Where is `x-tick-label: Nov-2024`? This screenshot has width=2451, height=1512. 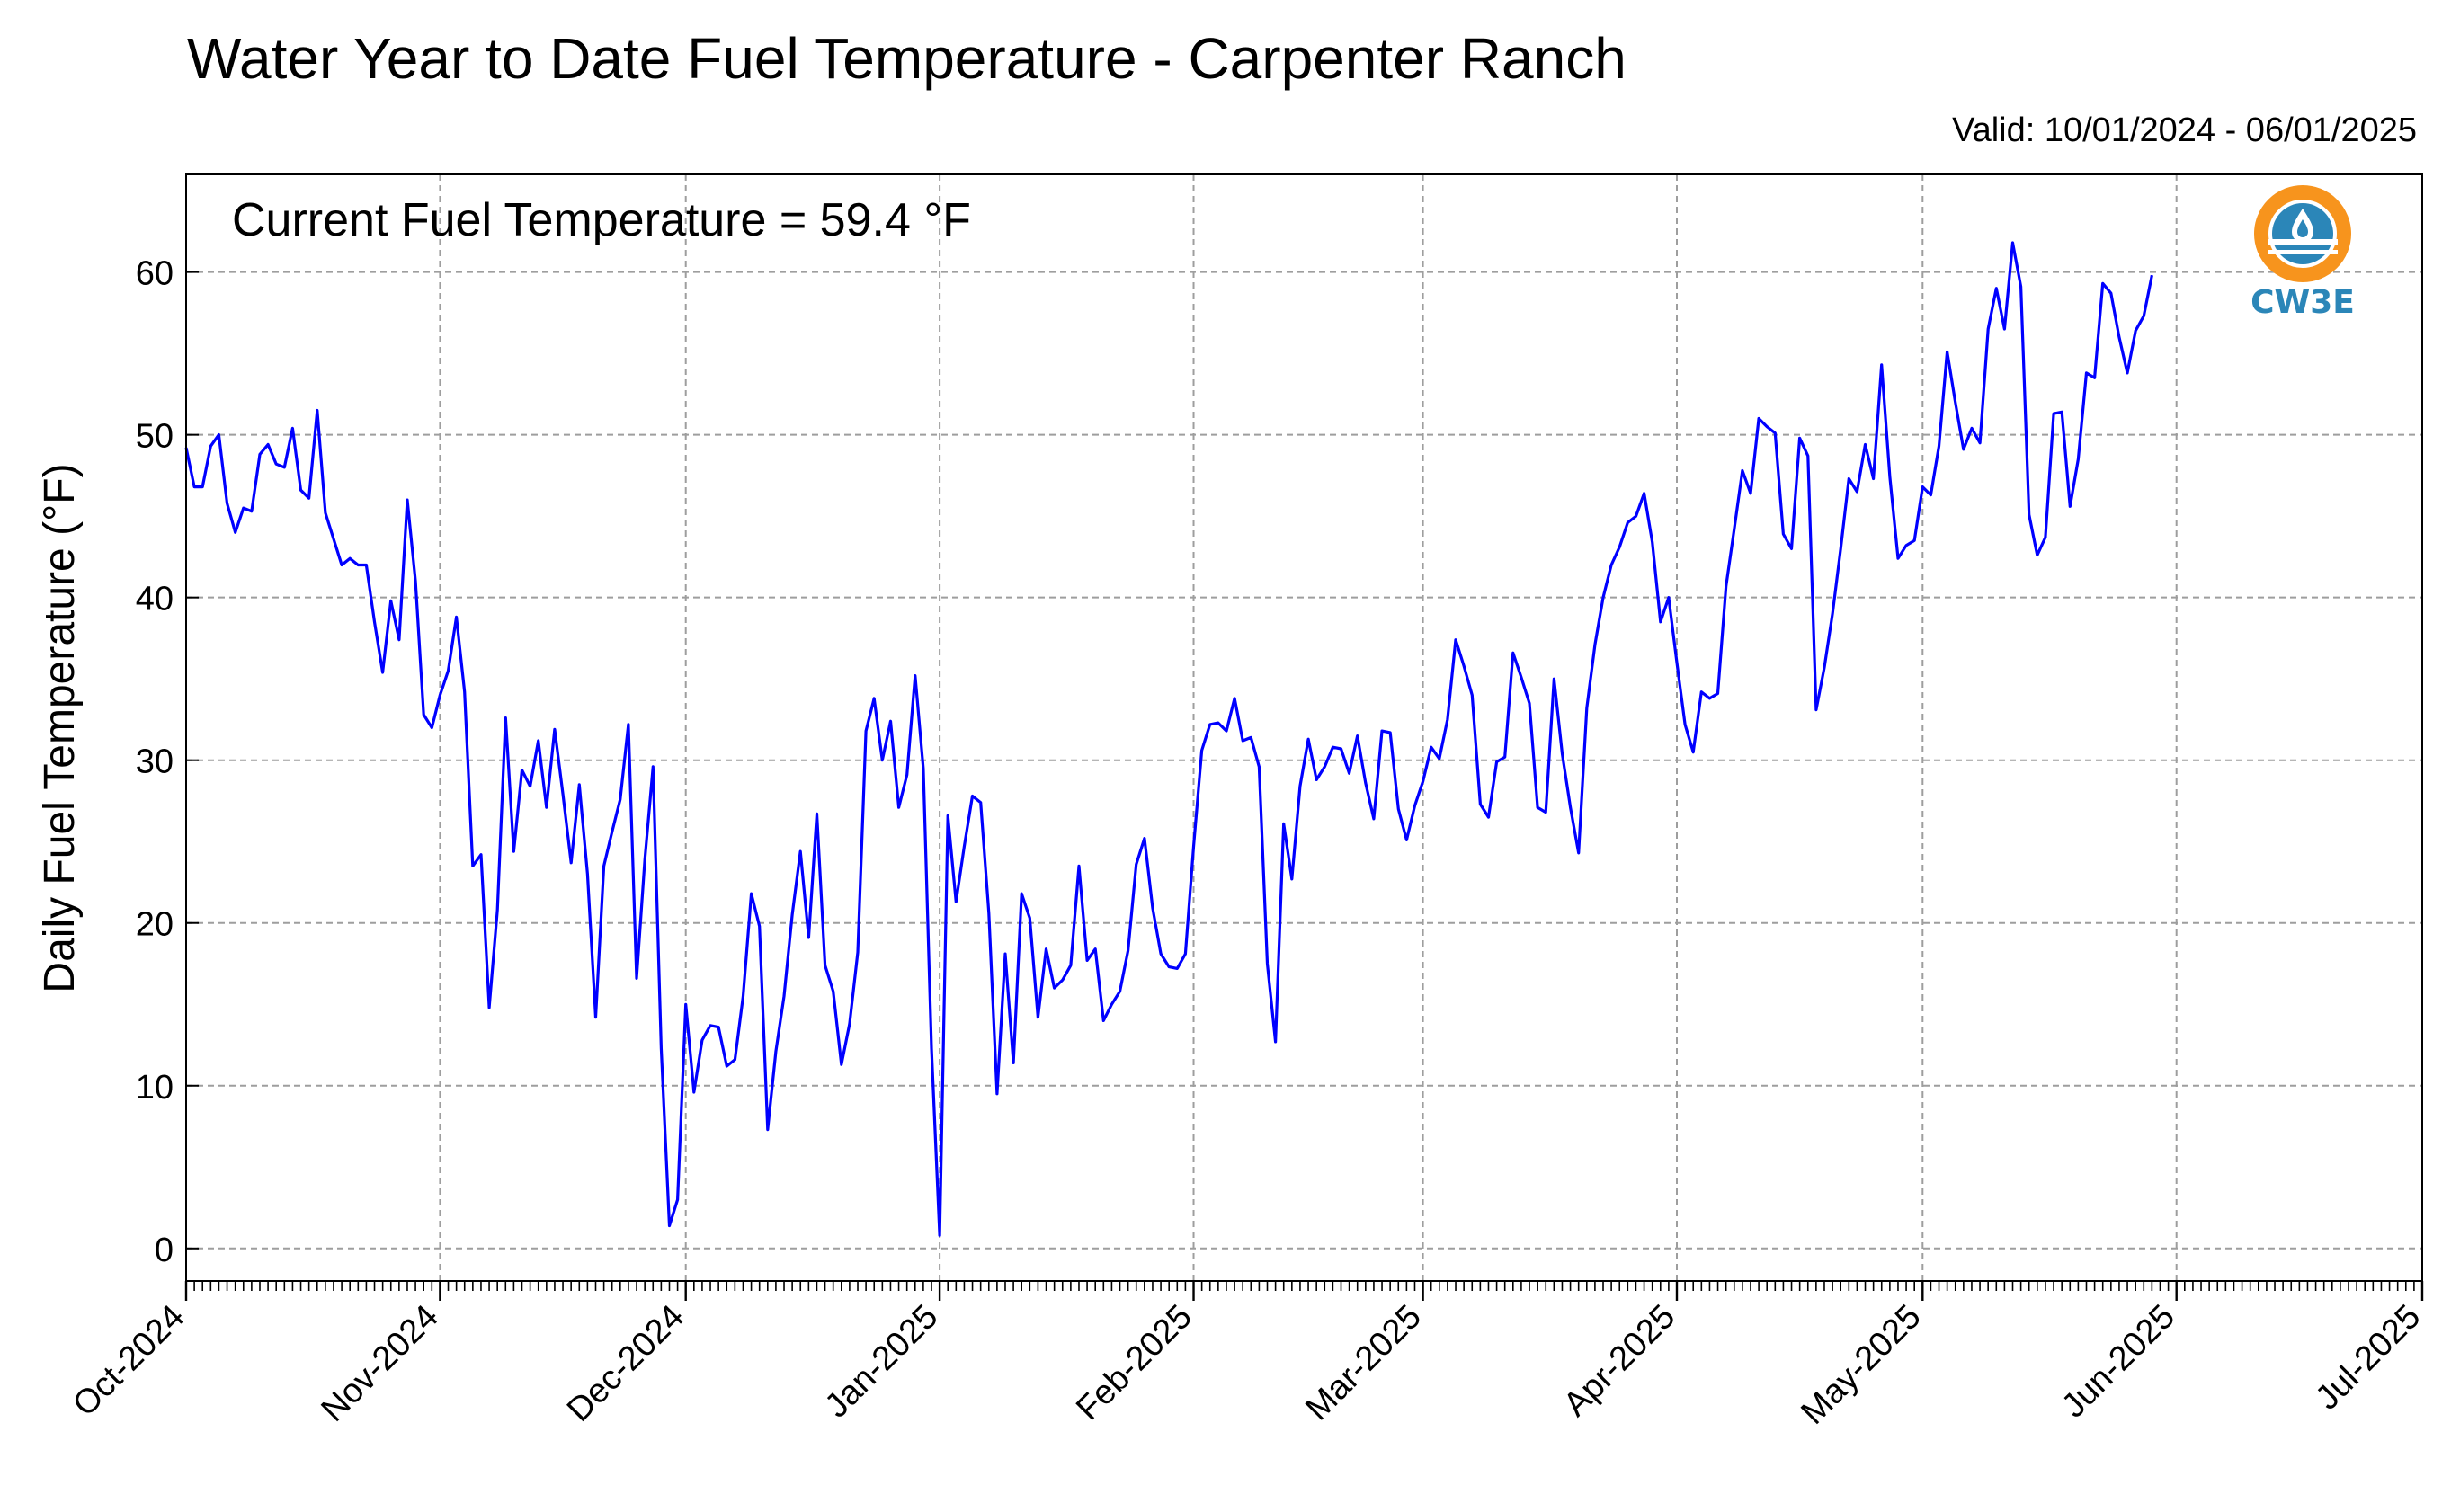 x-tick-label: Nov-2024 is located at coordinates (380, 1363).